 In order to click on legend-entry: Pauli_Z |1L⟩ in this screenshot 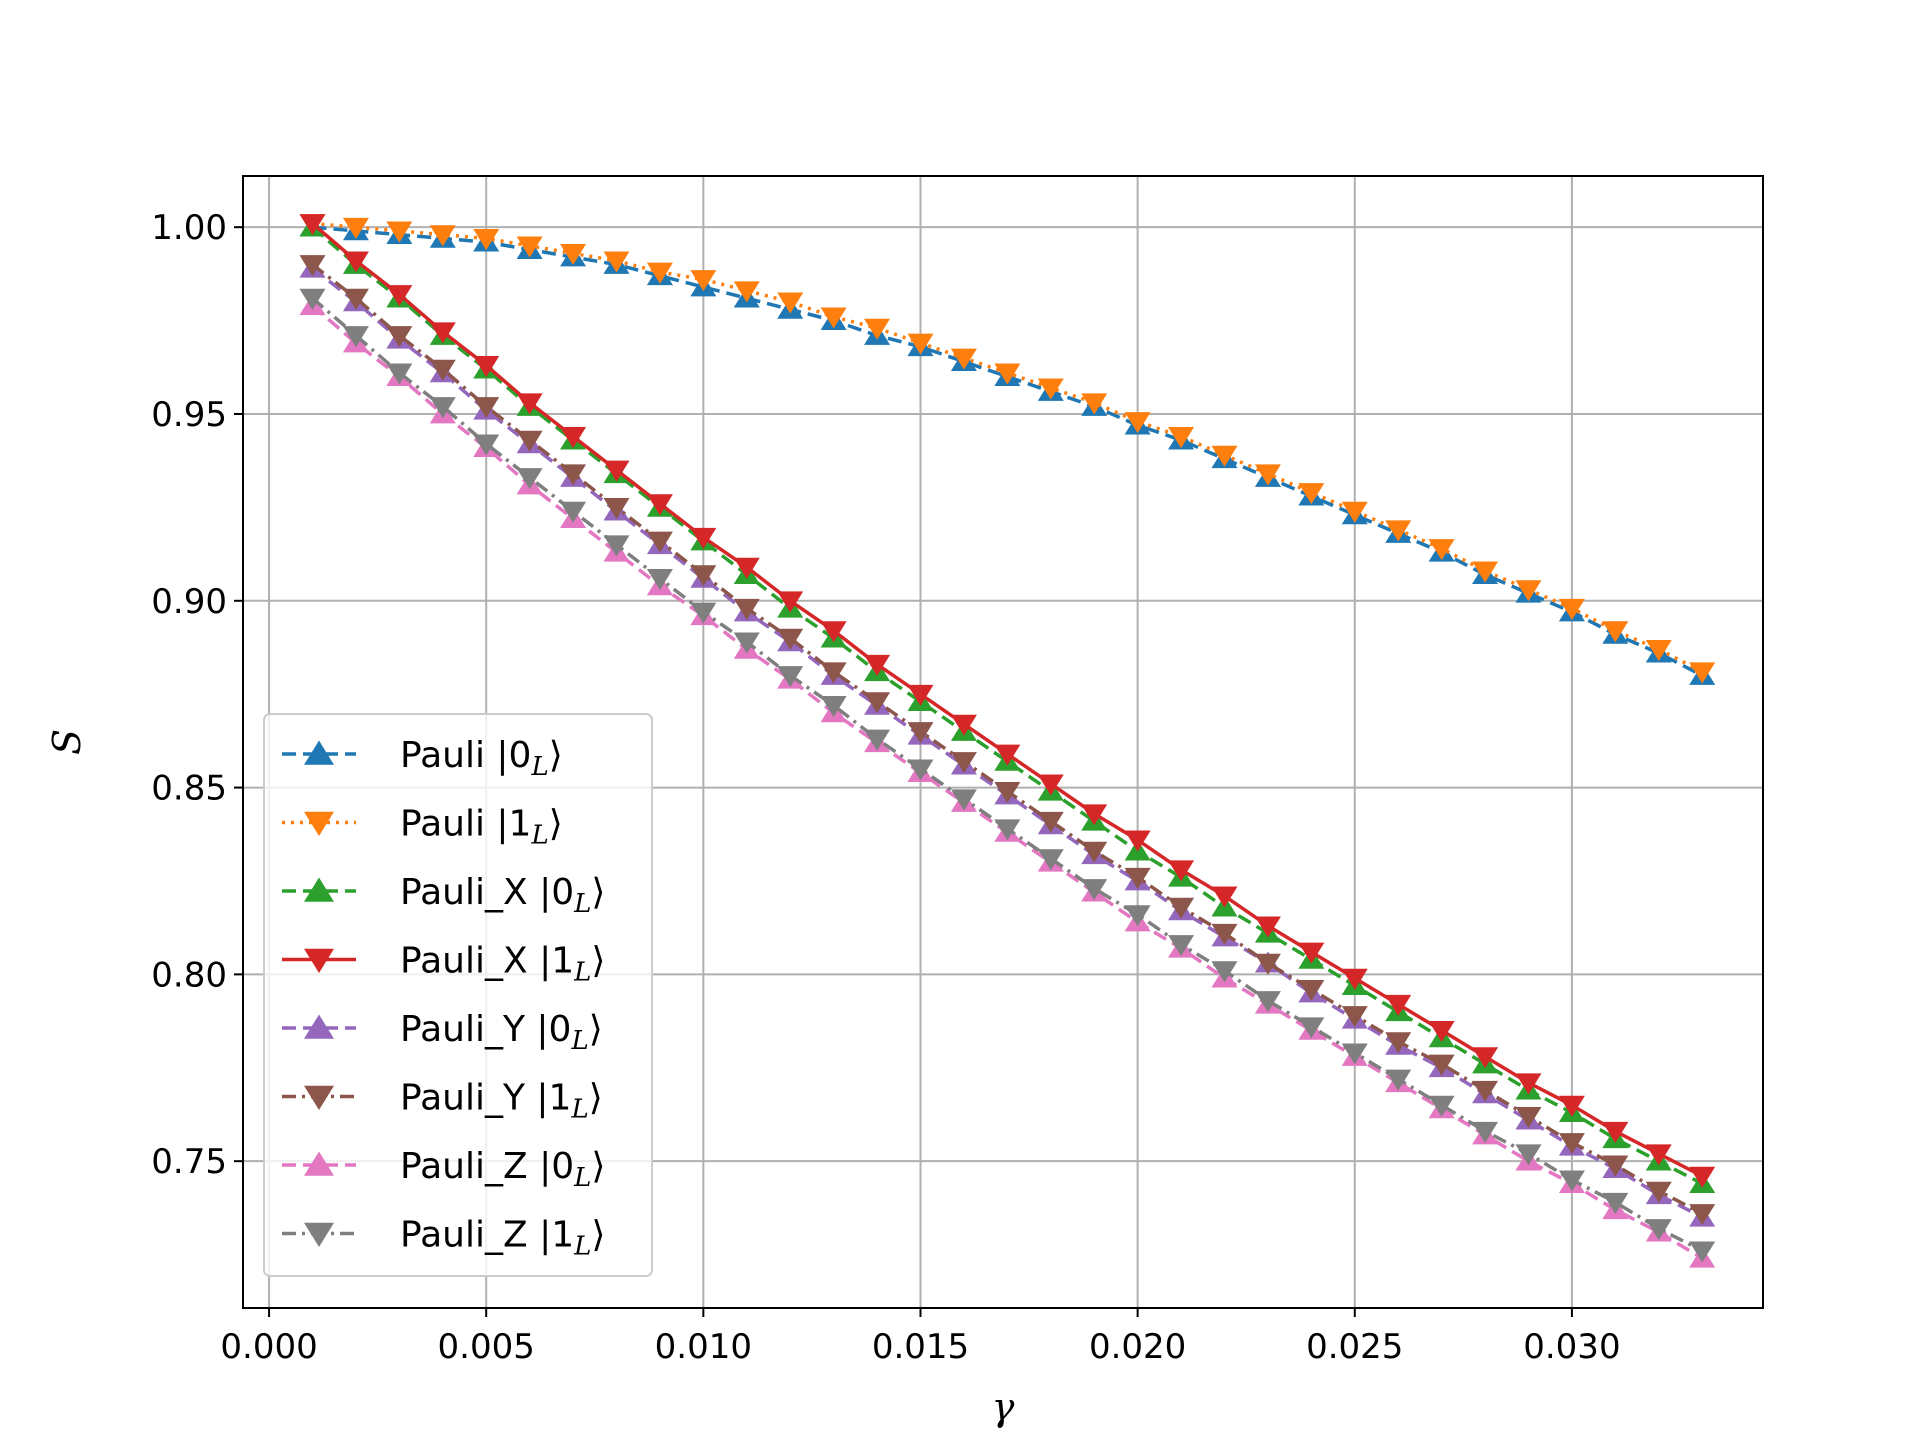, I will do `click(443, 1238)`.